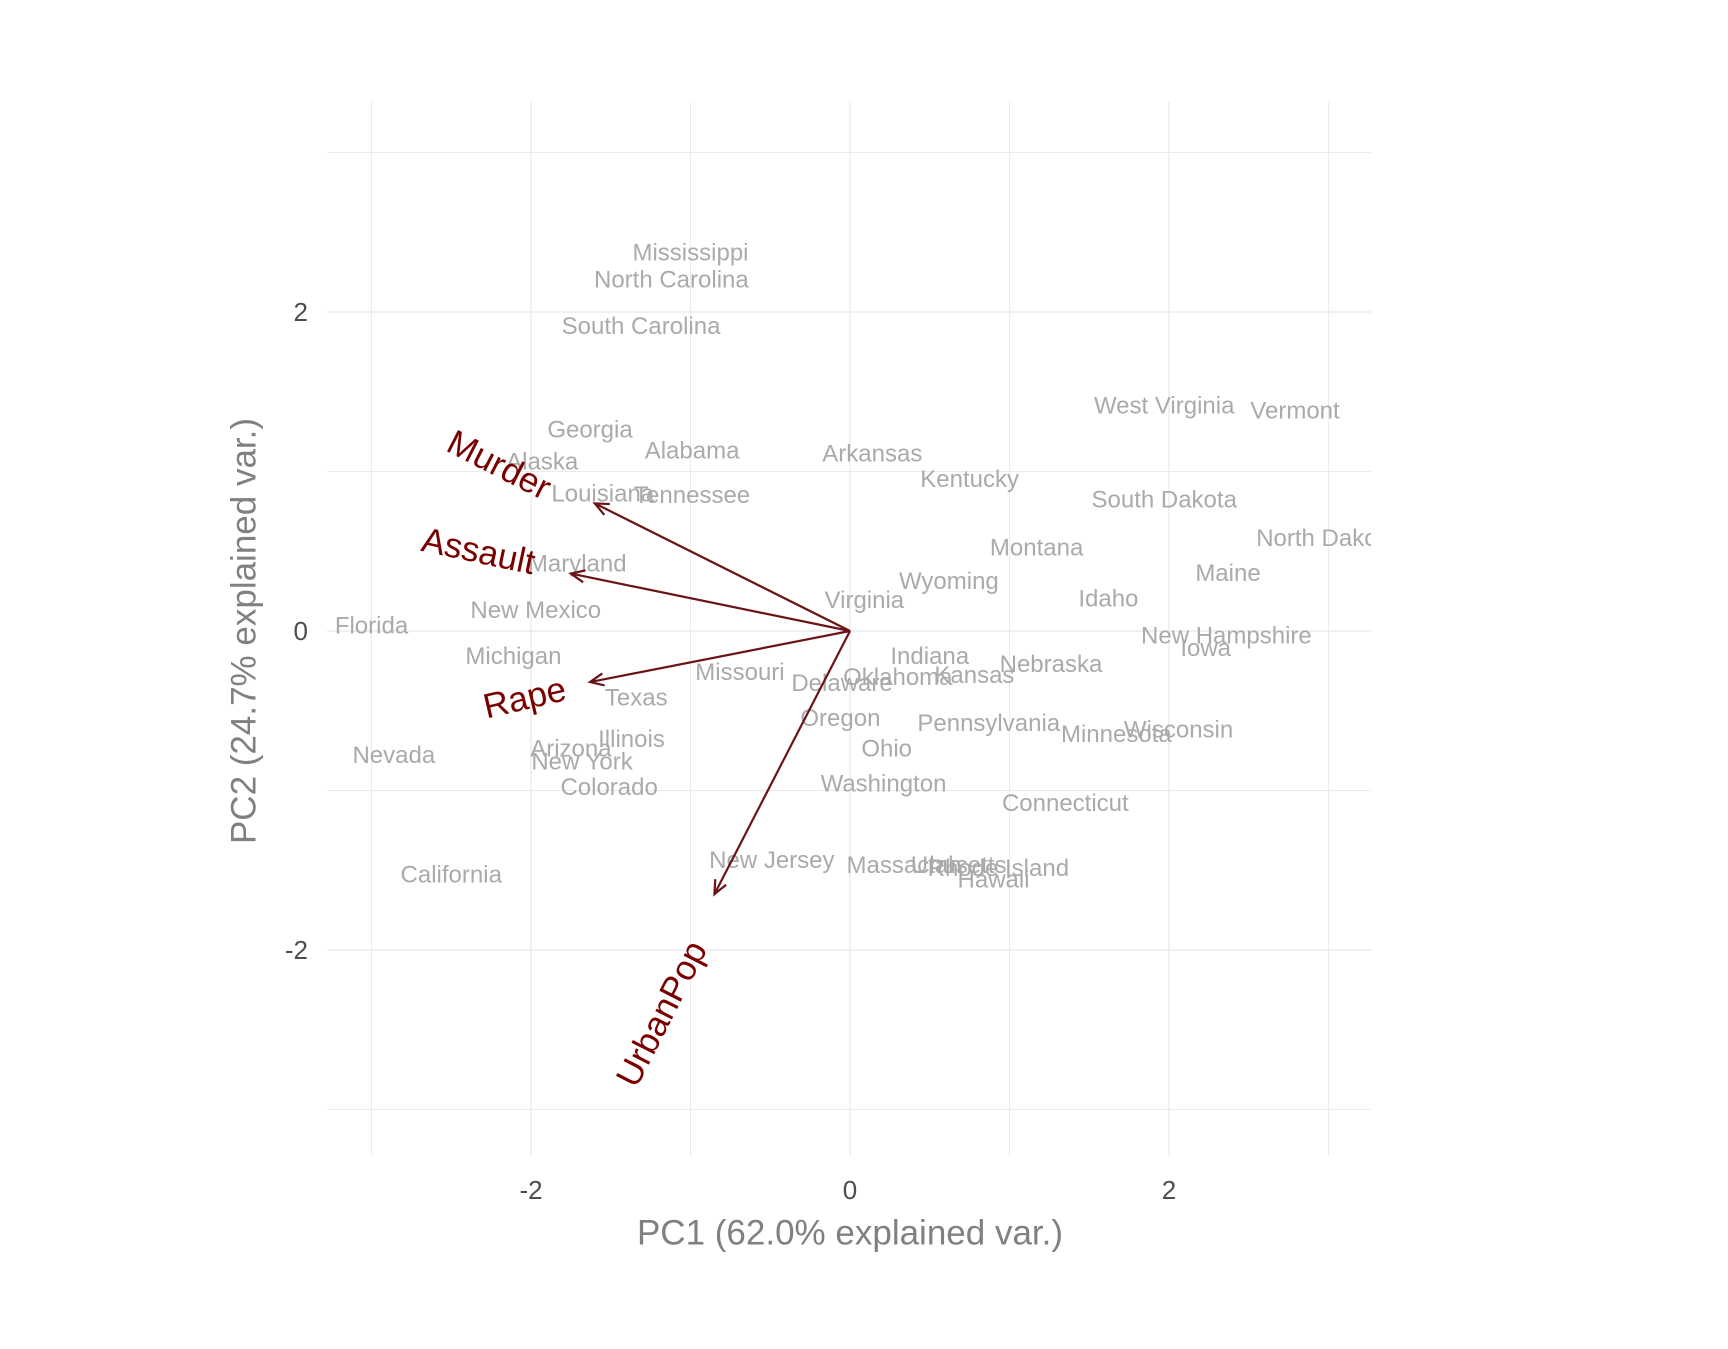  What do you see at coordinates (513, 656) in the screenshot?
I see `state-label: Michigan` at bounding box center [513, 656].